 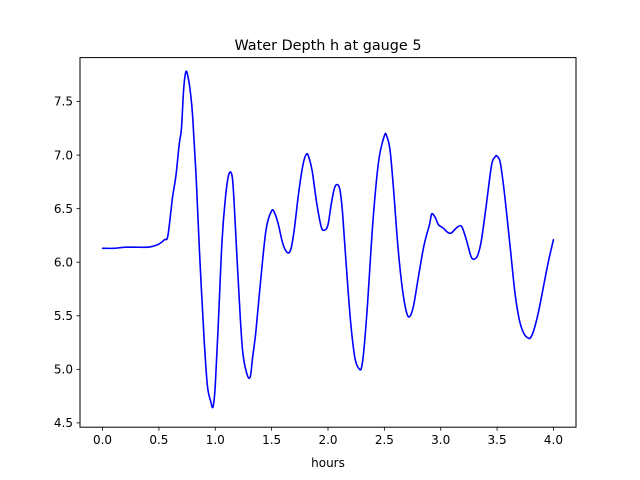 I want to click on x-tick-label: 4.0, so click(x=553, y=440).